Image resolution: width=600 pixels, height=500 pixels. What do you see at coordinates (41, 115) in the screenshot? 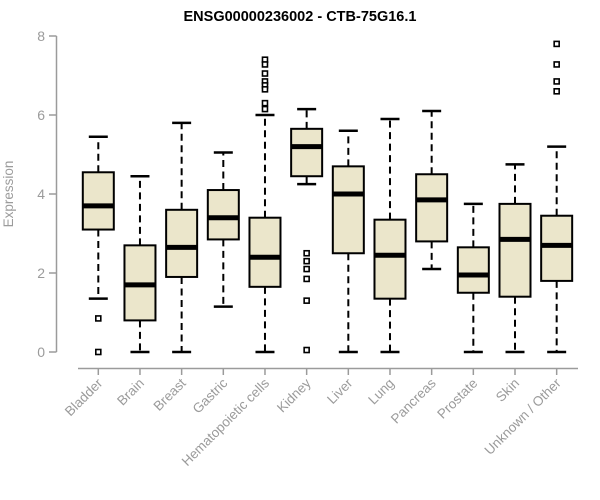
I see `y-tick-label: 6` at bounding box center [41, 115].